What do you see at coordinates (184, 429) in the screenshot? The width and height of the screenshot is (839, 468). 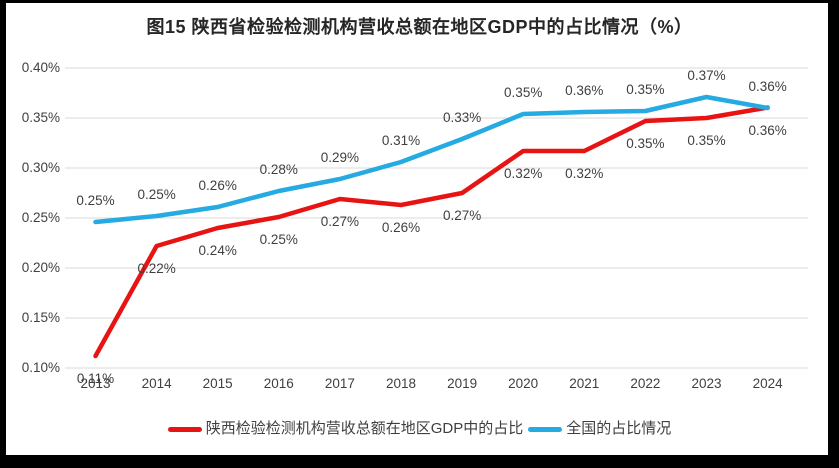 I see `red-line-swatch-icon` at bounding box center [184, 429].